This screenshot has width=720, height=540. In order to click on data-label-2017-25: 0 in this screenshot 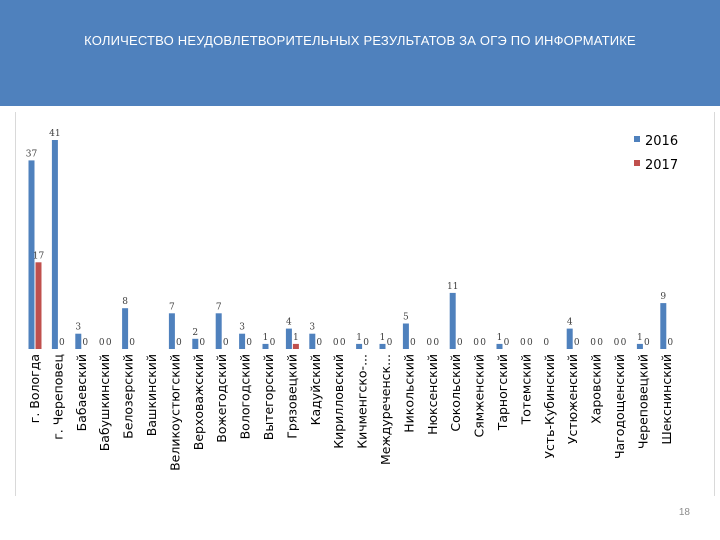, I will do `click(624, 343)`.